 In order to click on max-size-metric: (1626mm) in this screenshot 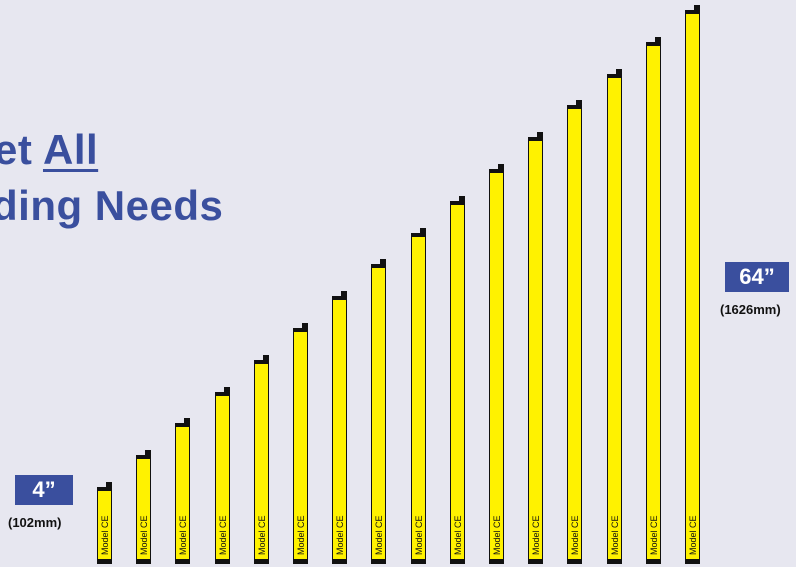, I will do `click(750, 309)`.